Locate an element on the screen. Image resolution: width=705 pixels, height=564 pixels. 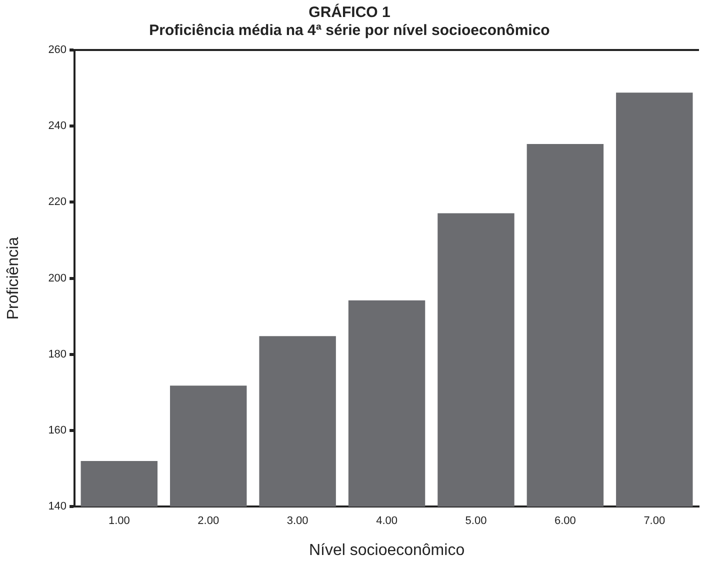
x-tick-label: 4.00 is located at coordinates (387, 521).